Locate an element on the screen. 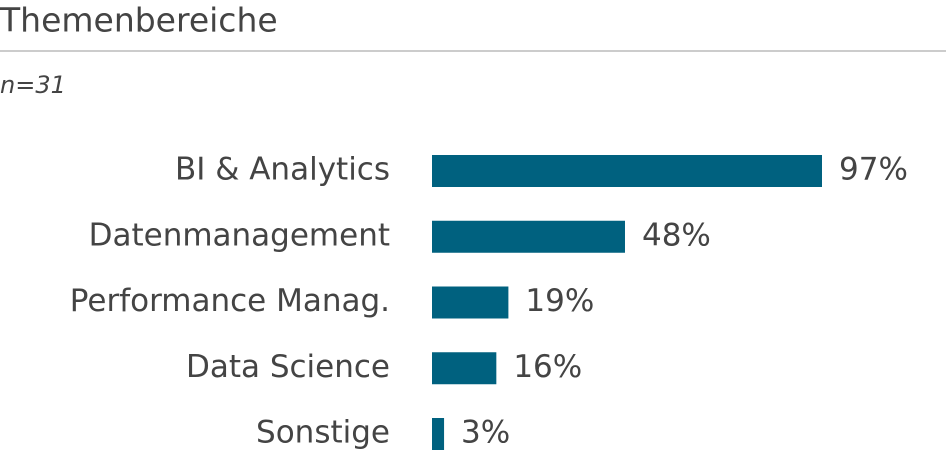  value-label: 19% is located at coordinates (559, 301).